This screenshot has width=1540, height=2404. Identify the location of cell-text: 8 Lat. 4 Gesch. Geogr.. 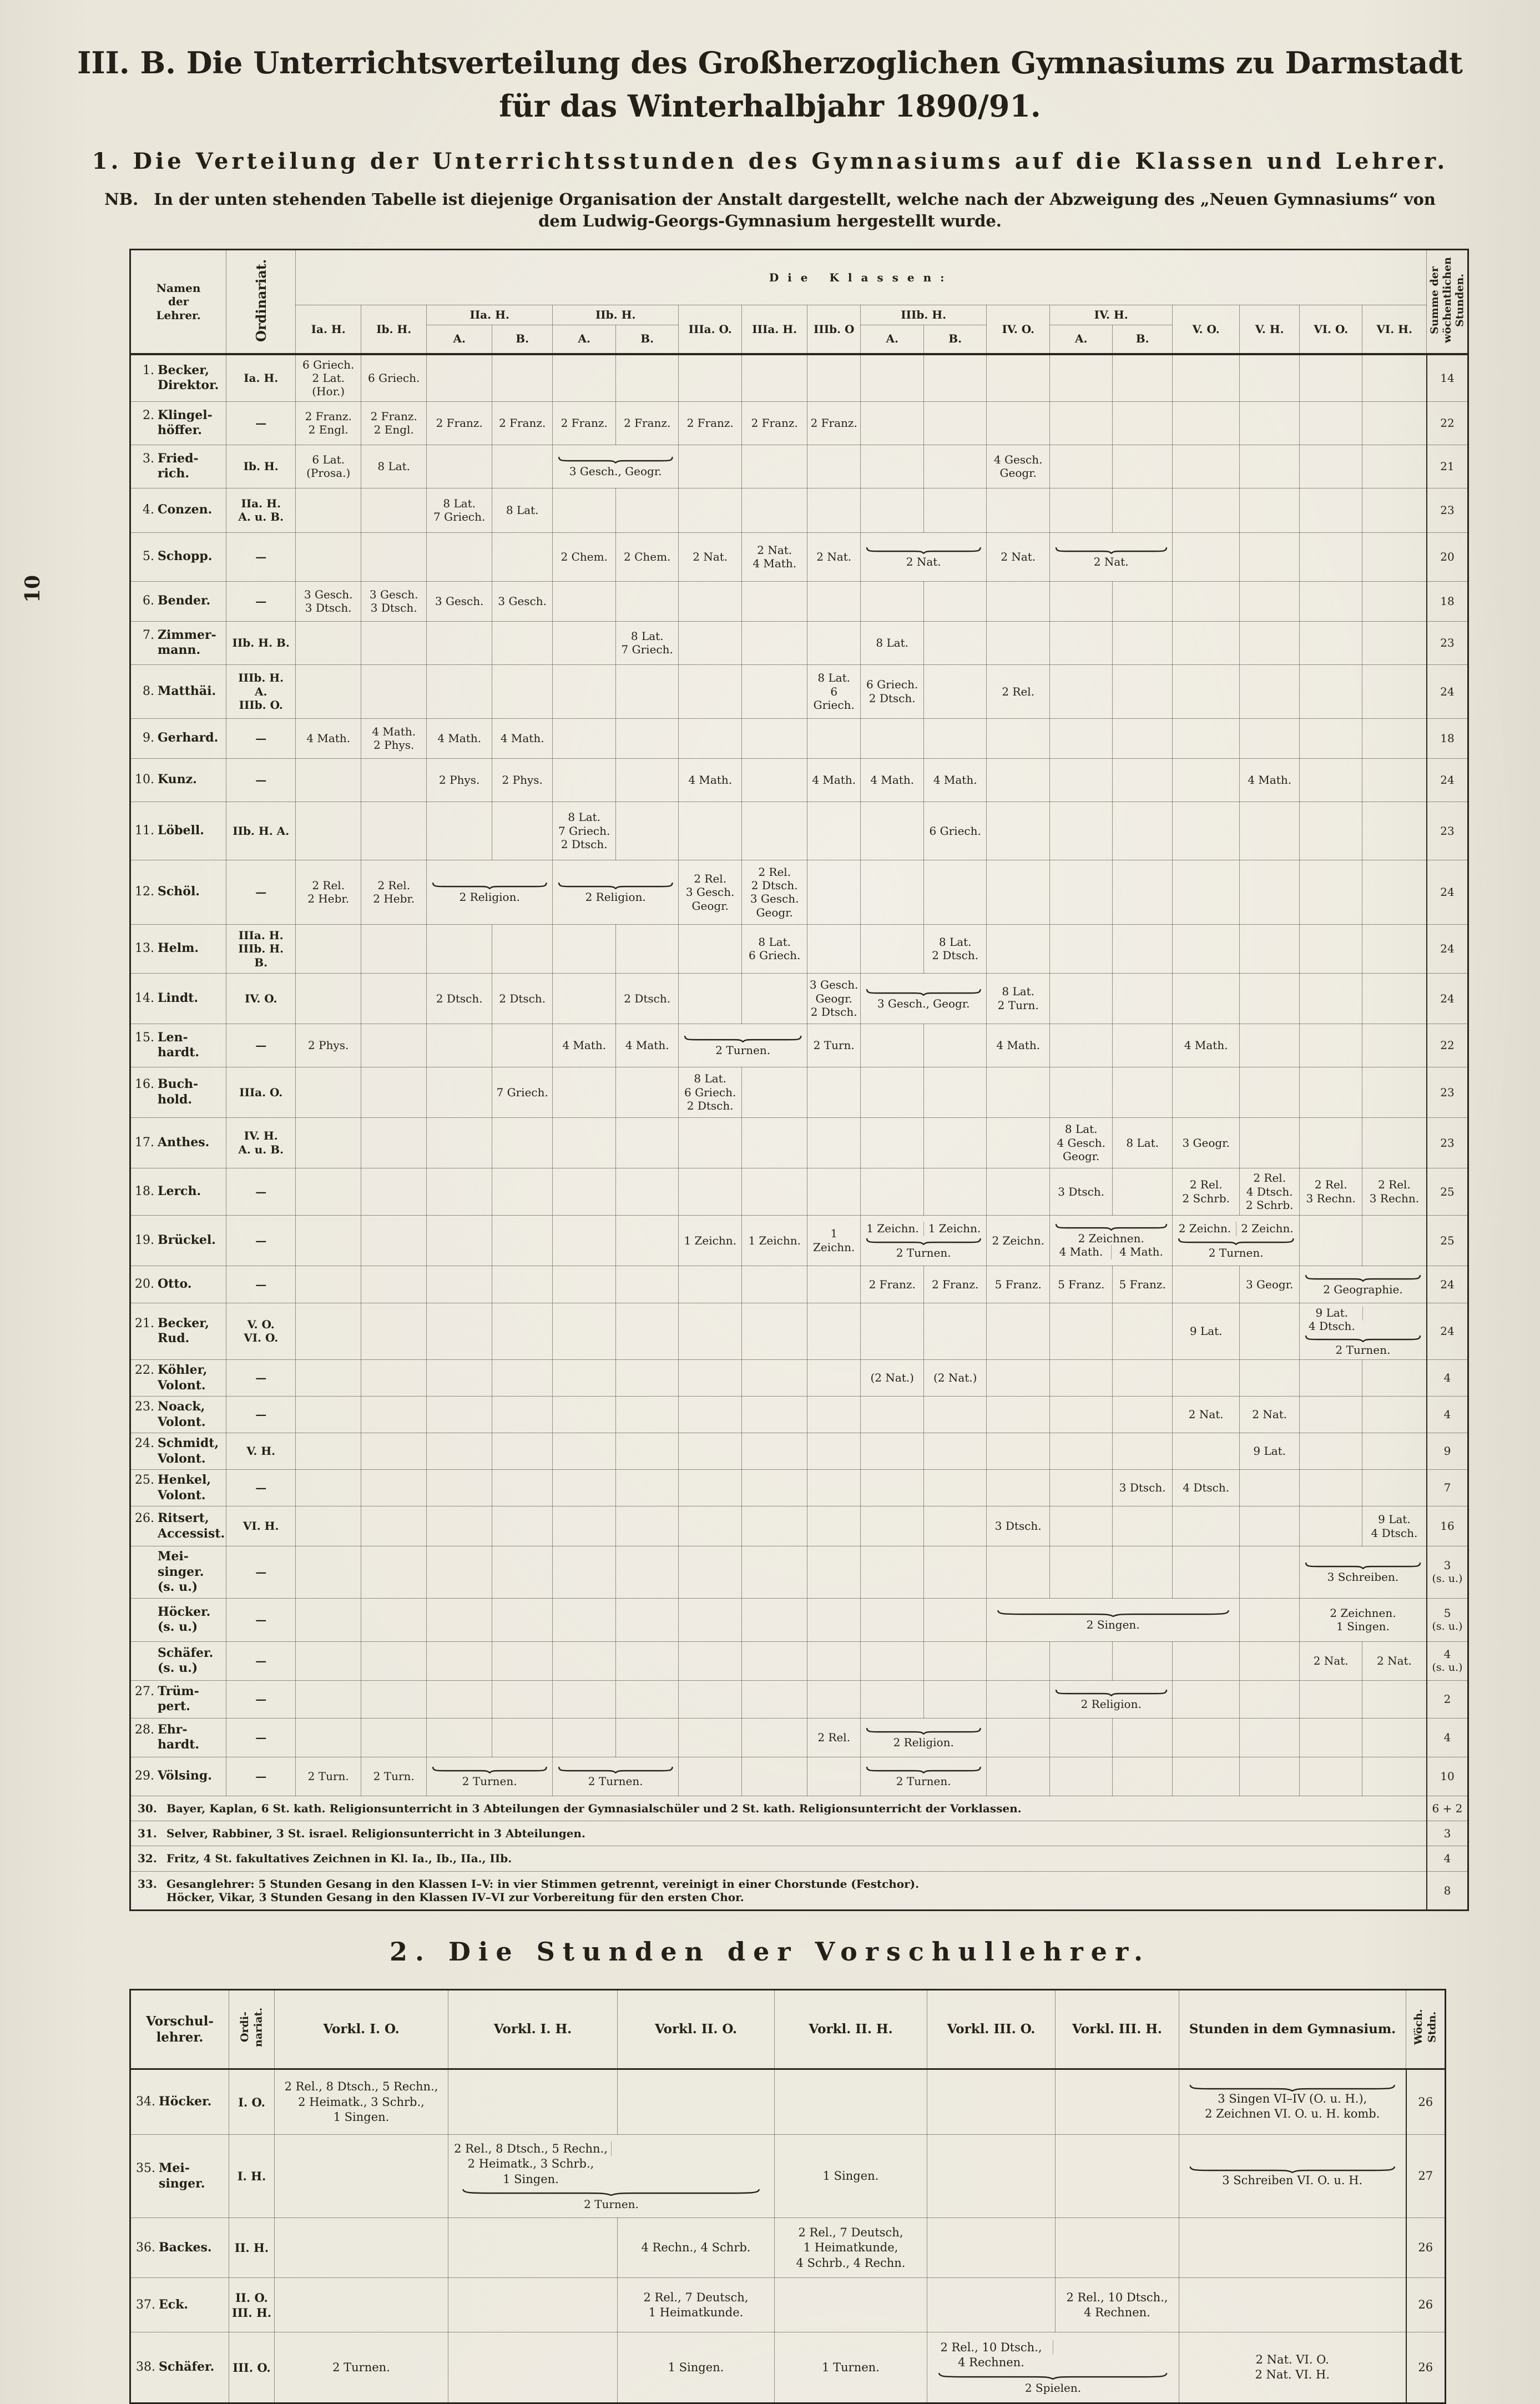
(1081, 1143).